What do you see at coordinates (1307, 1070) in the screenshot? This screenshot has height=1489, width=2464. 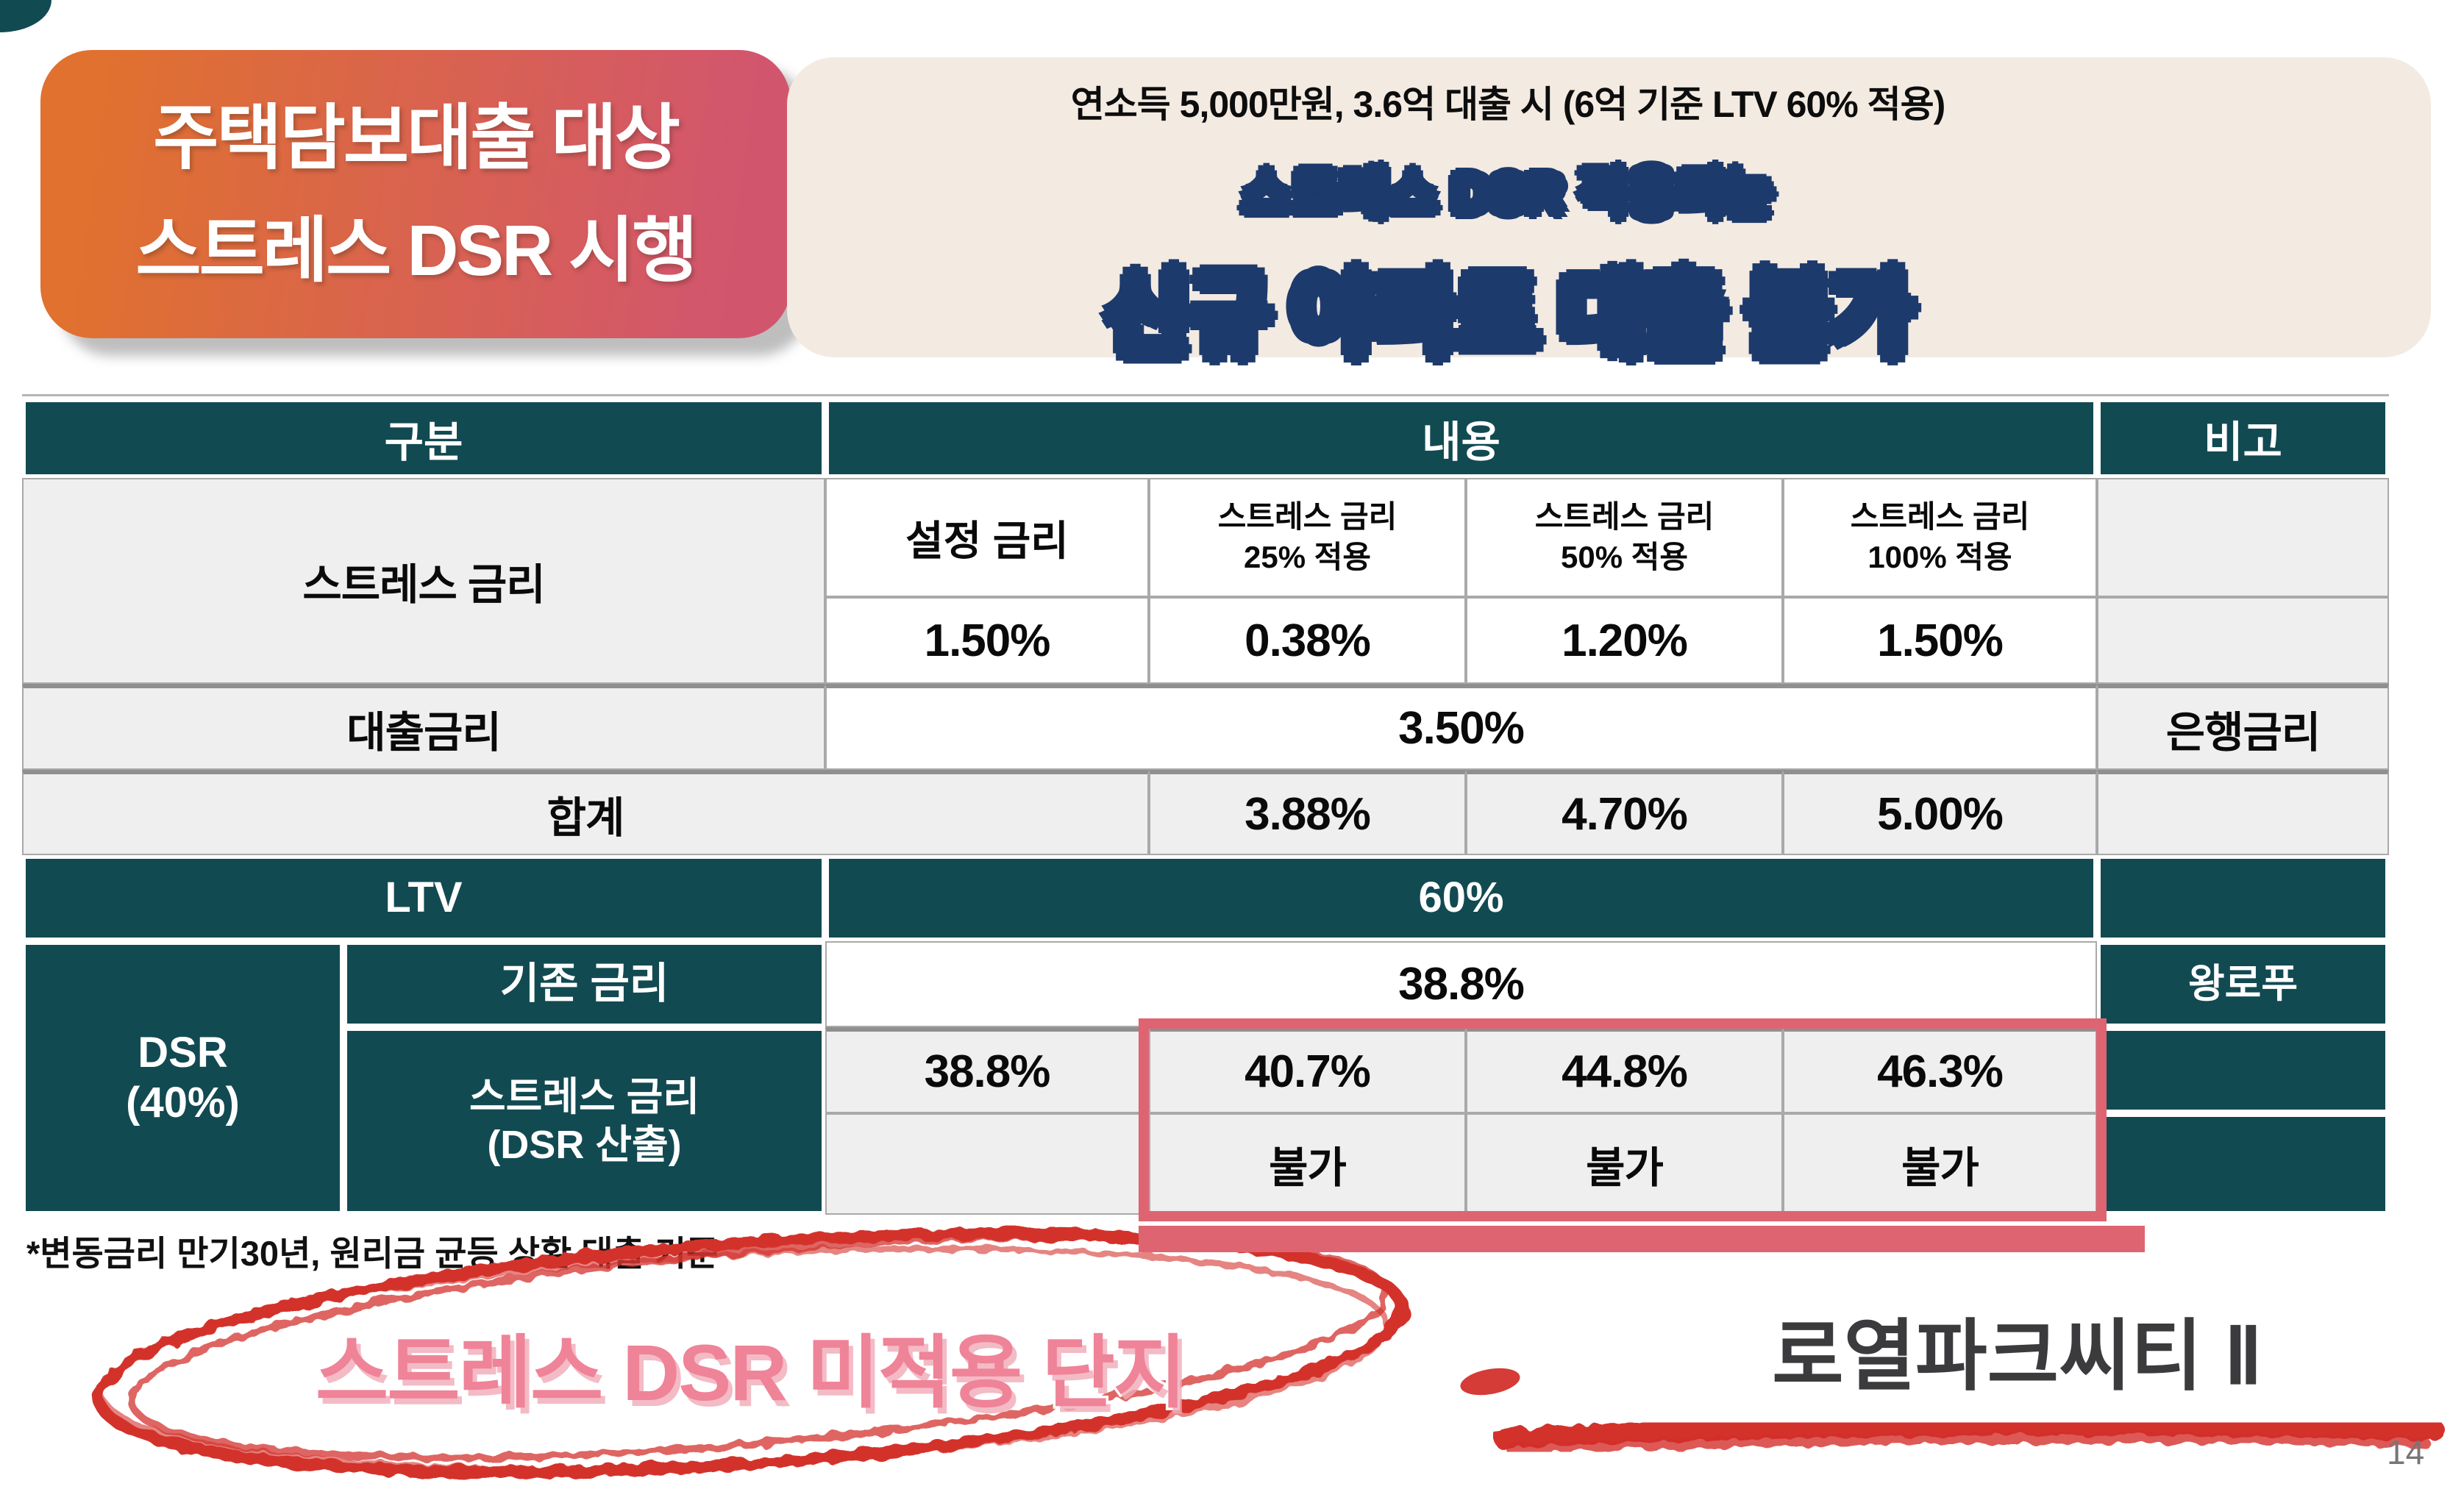 I see `dsr-stress-value-25: 40.7%` at bounding box center [1307, 1070].